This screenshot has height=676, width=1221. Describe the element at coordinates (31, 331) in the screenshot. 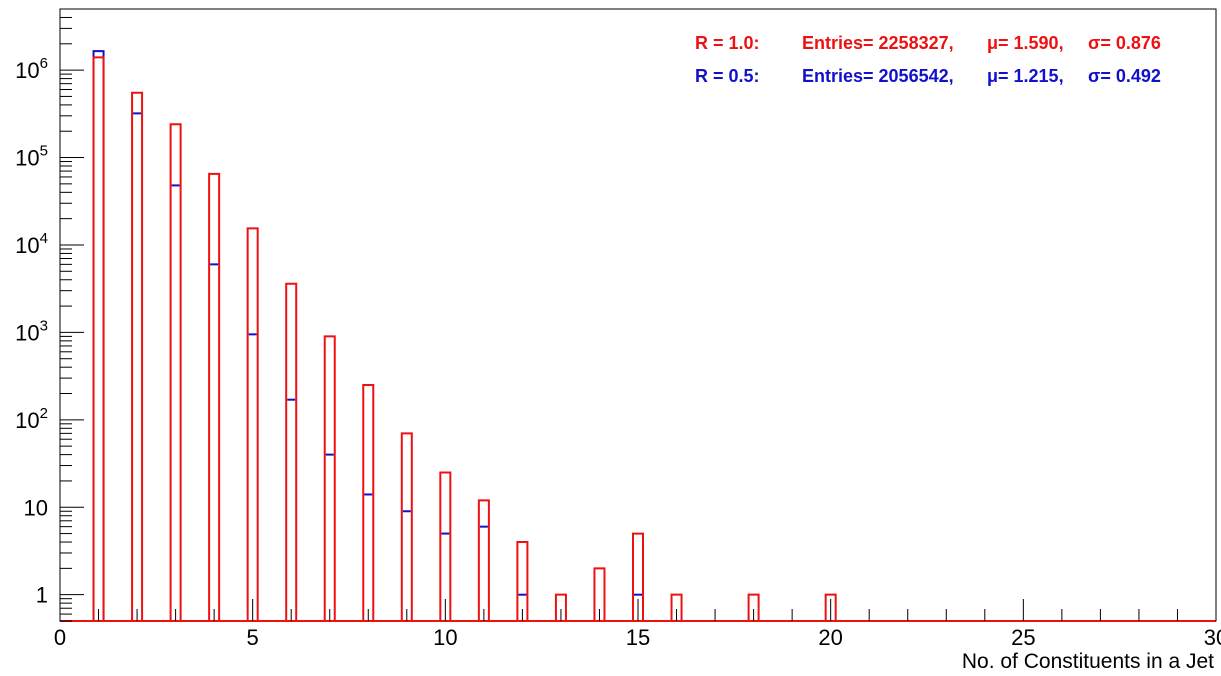

I see `y-tick-label: 10³` at that location.